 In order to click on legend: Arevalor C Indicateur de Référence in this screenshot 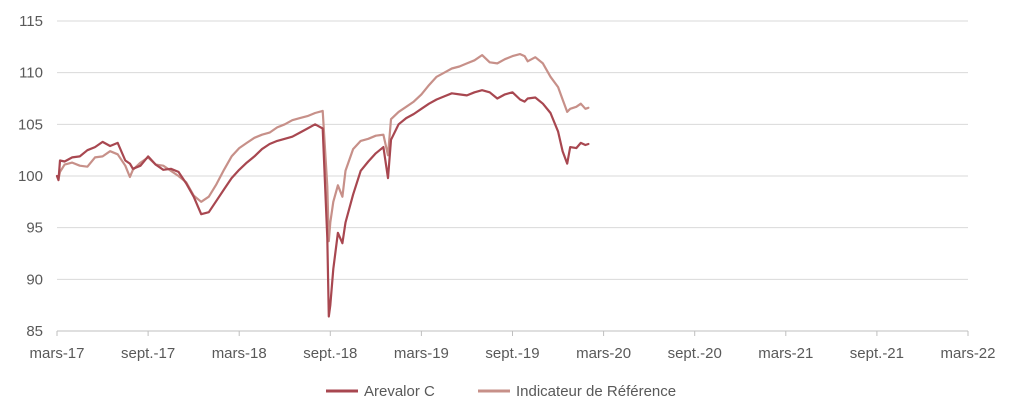, I will do `click(501, 391)`.